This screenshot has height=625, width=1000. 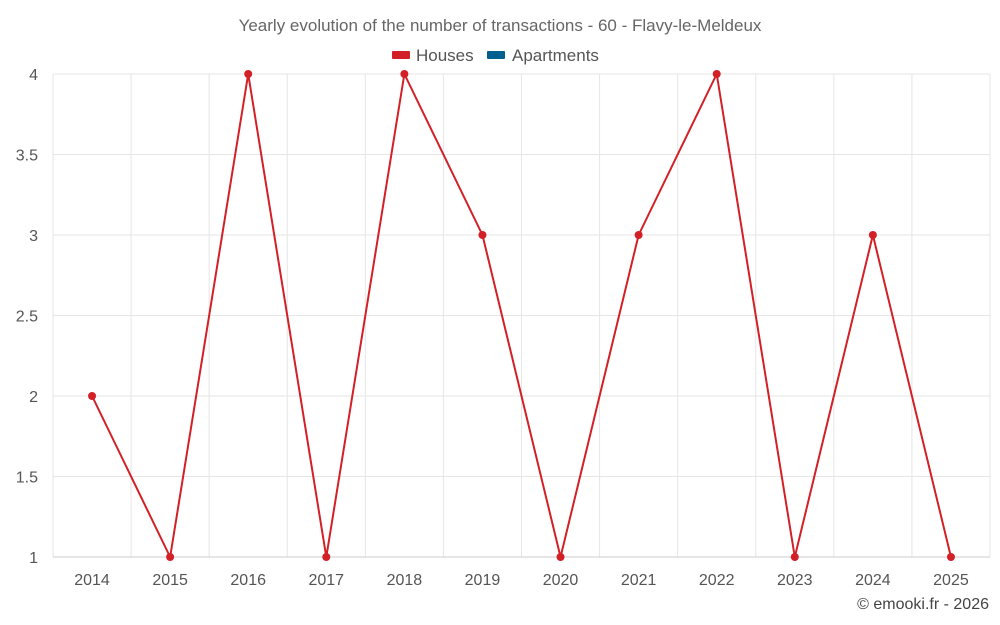 What do you see at coordinates (33, 236) in the screenshot?
I see `y-tick-label: 3` at bounding box center [33, 236].